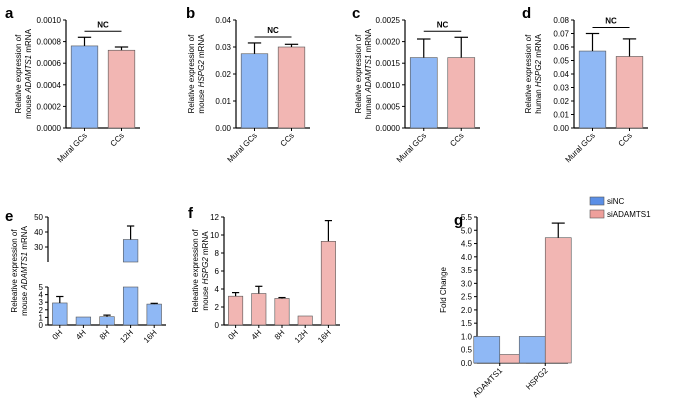 This screenshot has height=403, width=684. What do you see at coordinates (388, 128) in the screenshot?
I see `y-tick-label-c: 0.0000` at bounding box center [388, 128].